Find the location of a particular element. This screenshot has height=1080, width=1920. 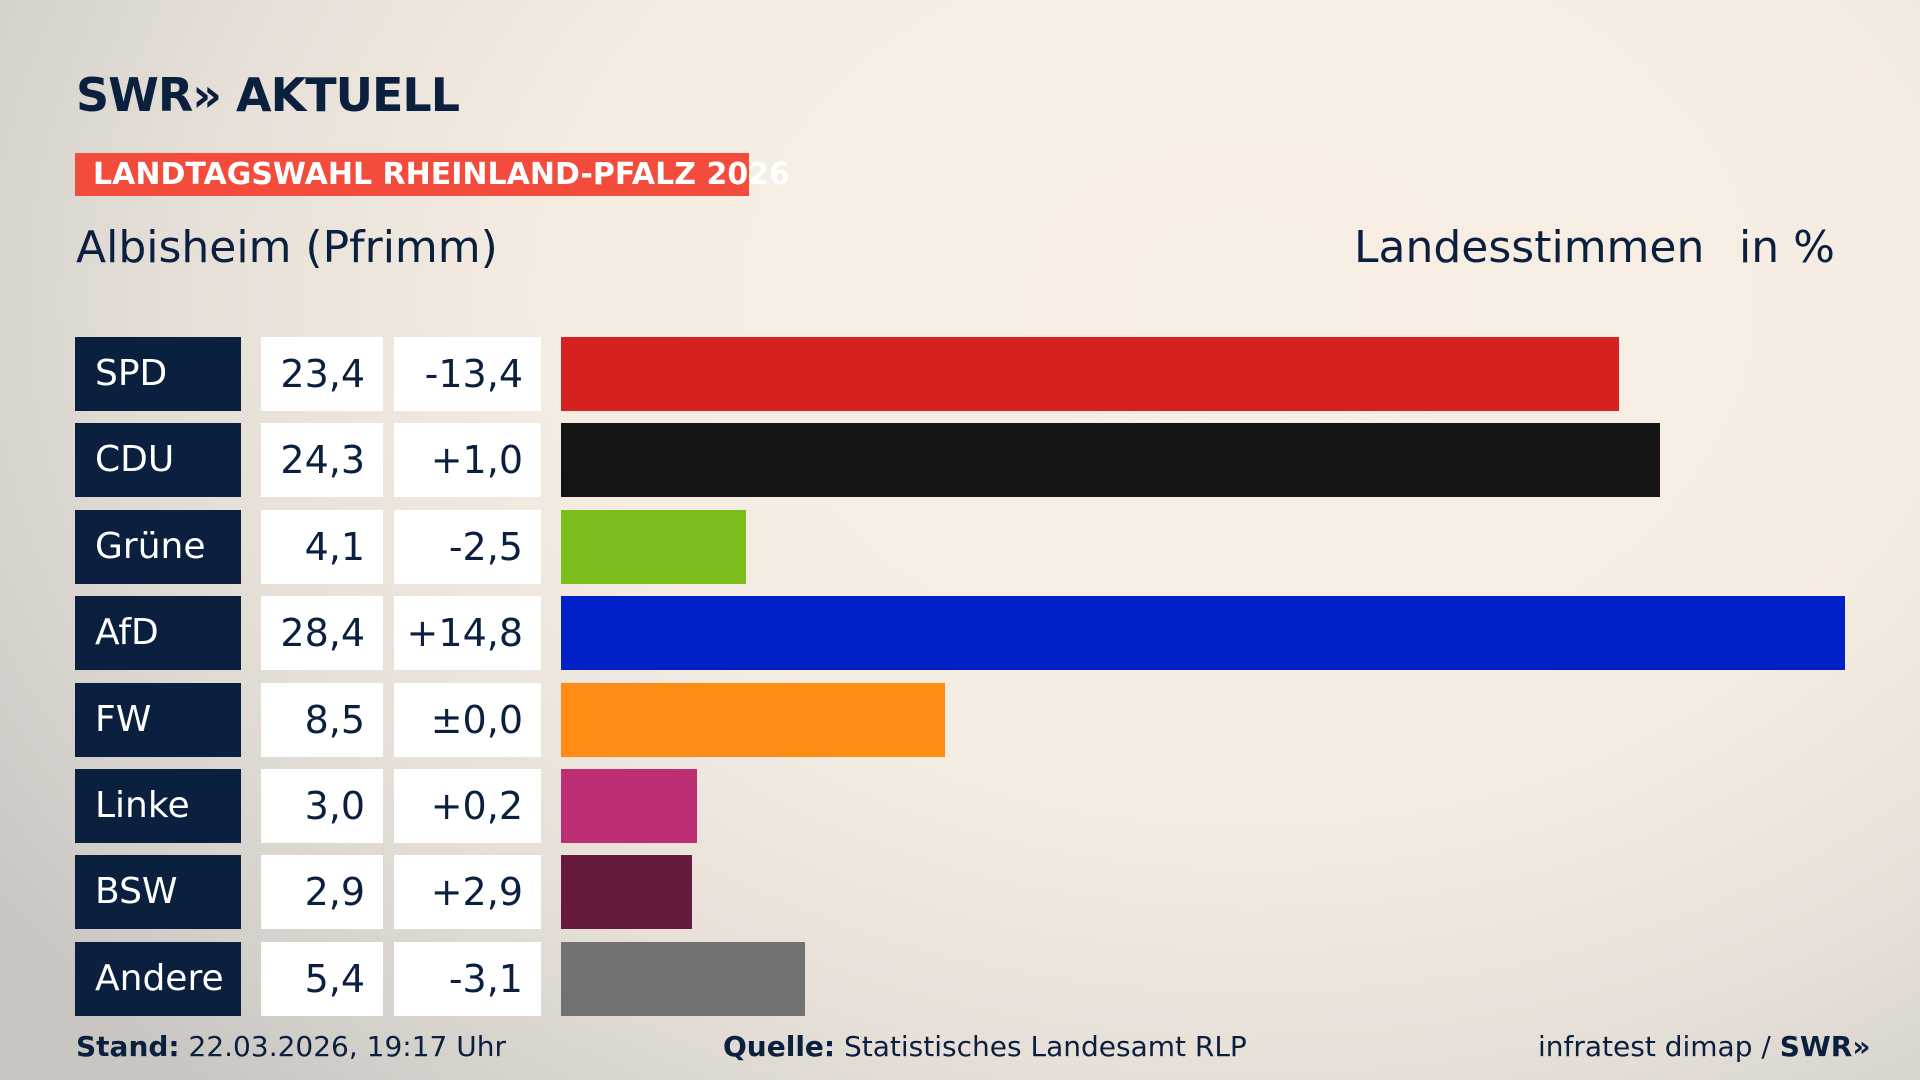

party-diff: +0,2 is located at coordinates (467, 806).